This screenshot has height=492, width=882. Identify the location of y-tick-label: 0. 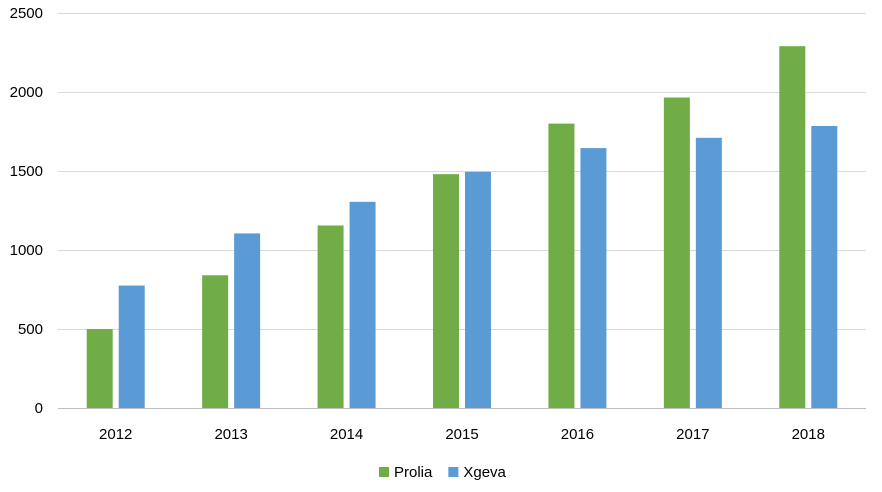
(39, 408).